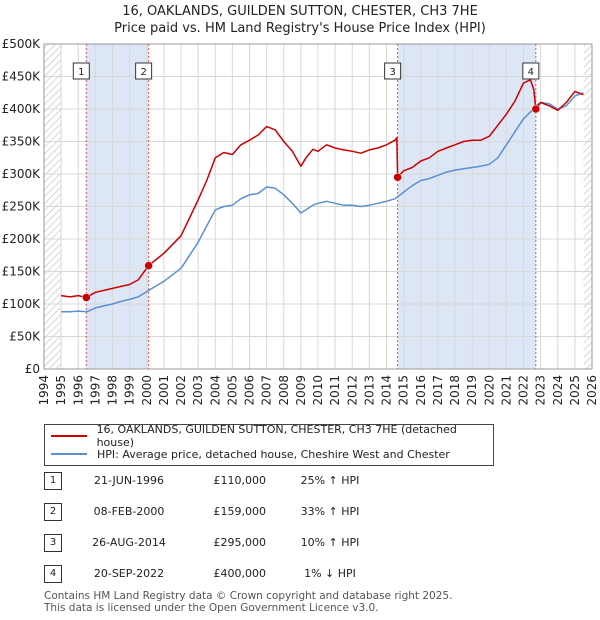 This screenshot has height=620, width=600. Describe the element at coordinates (267, 390) in the screenshot. I see `x-tick-label: 2007` at that location.